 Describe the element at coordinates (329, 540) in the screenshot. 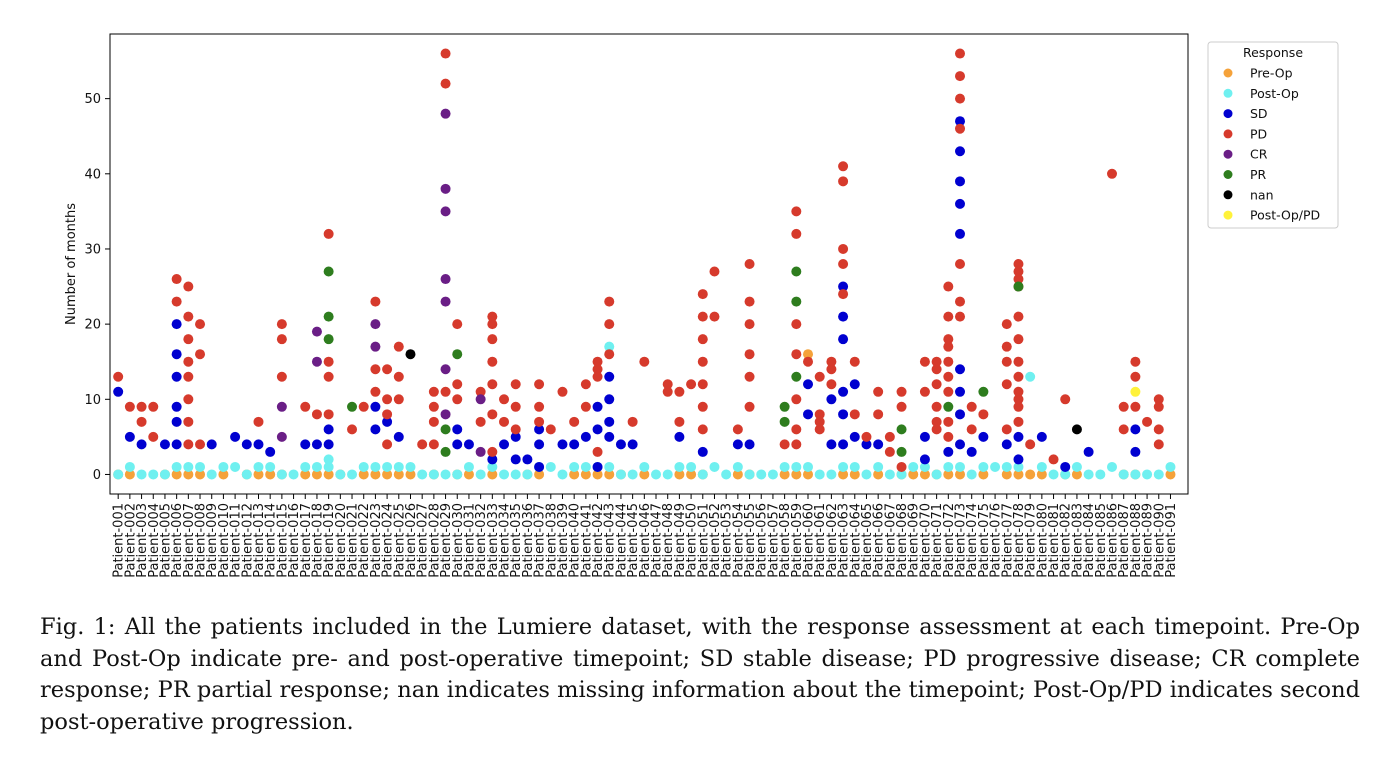

I see `x-tick-label: Patient-019` at that location.